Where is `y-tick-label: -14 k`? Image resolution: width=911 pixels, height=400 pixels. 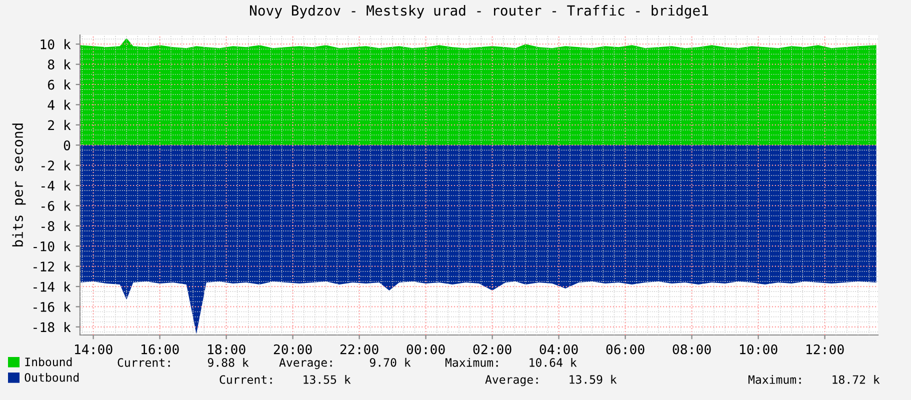 y-tick-label: -14 k is located at coordinates (52, 287).